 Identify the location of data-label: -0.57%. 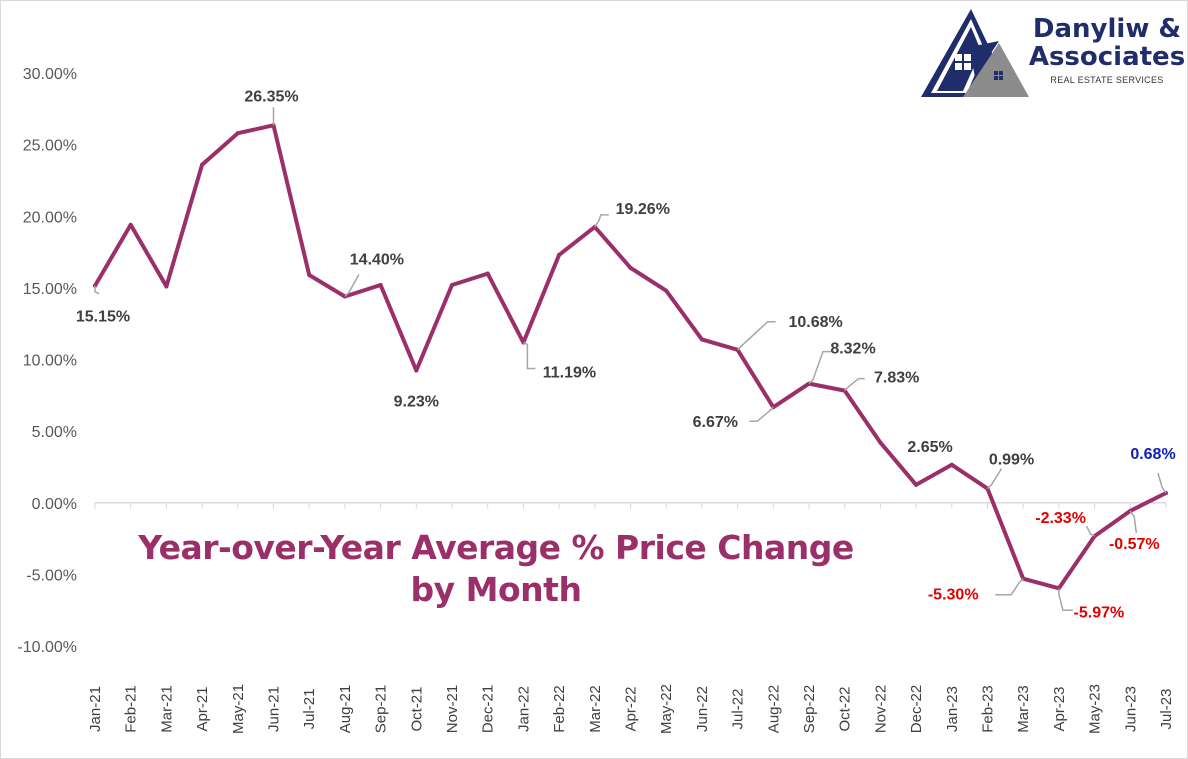
(1134, 544).